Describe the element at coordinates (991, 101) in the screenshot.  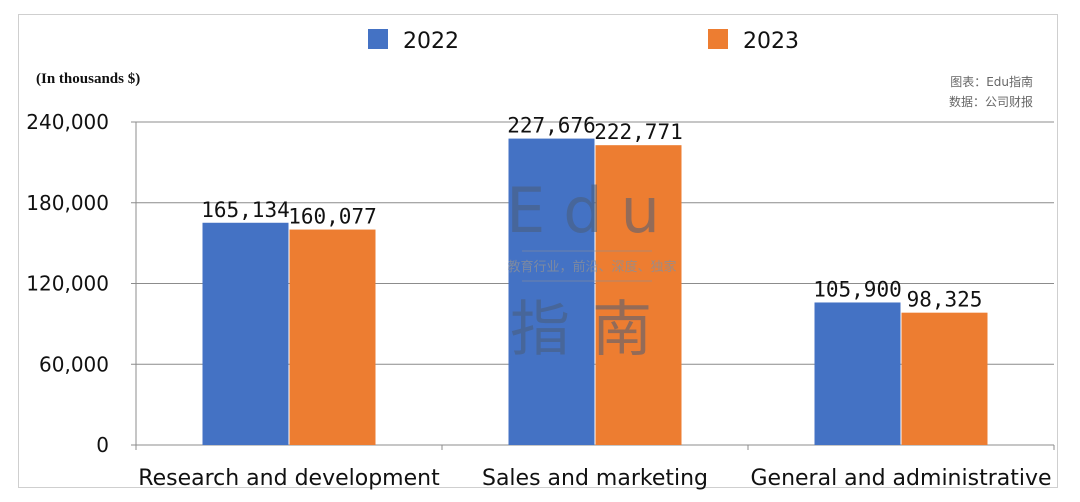
I see `source-line-2: 数据：公司财报` at that location.